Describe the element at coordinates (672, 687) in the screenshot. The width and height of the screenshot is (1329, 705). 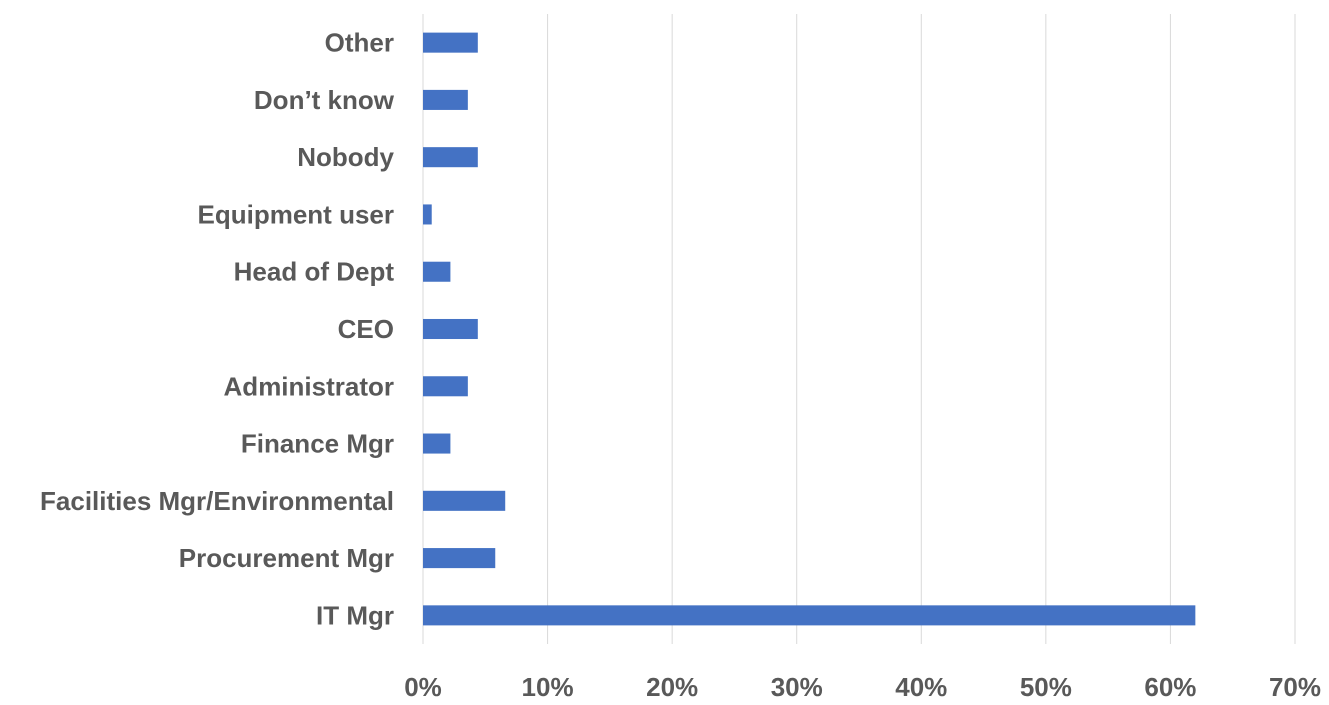
I see `x-tick-label: 20%` at that location.